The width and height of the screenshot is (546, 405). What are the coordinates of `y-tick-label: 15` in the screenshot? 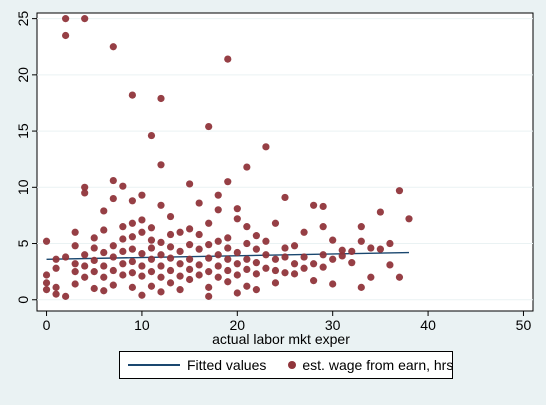 It's located at (23, 131).